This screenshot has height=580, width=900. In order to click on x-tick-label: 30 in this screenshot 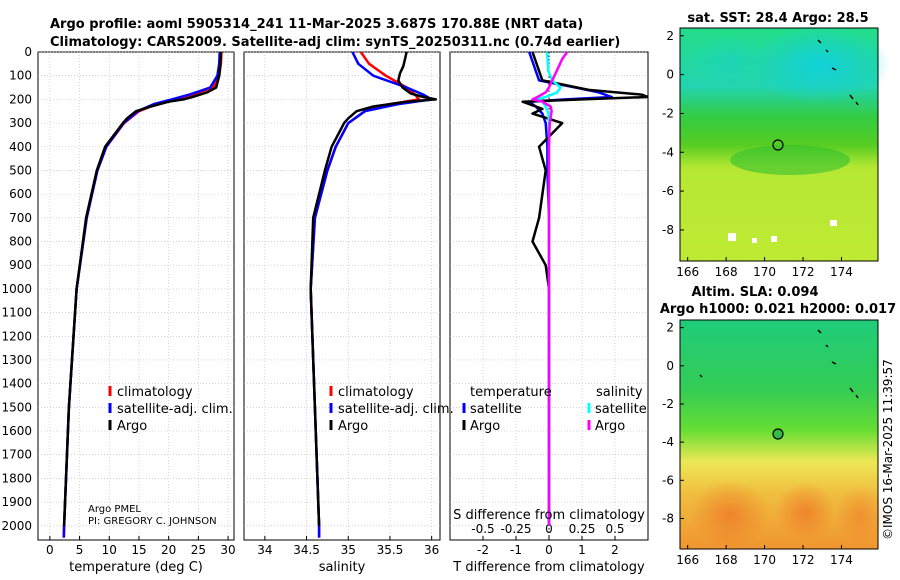, I will do `click(227, 550)`.